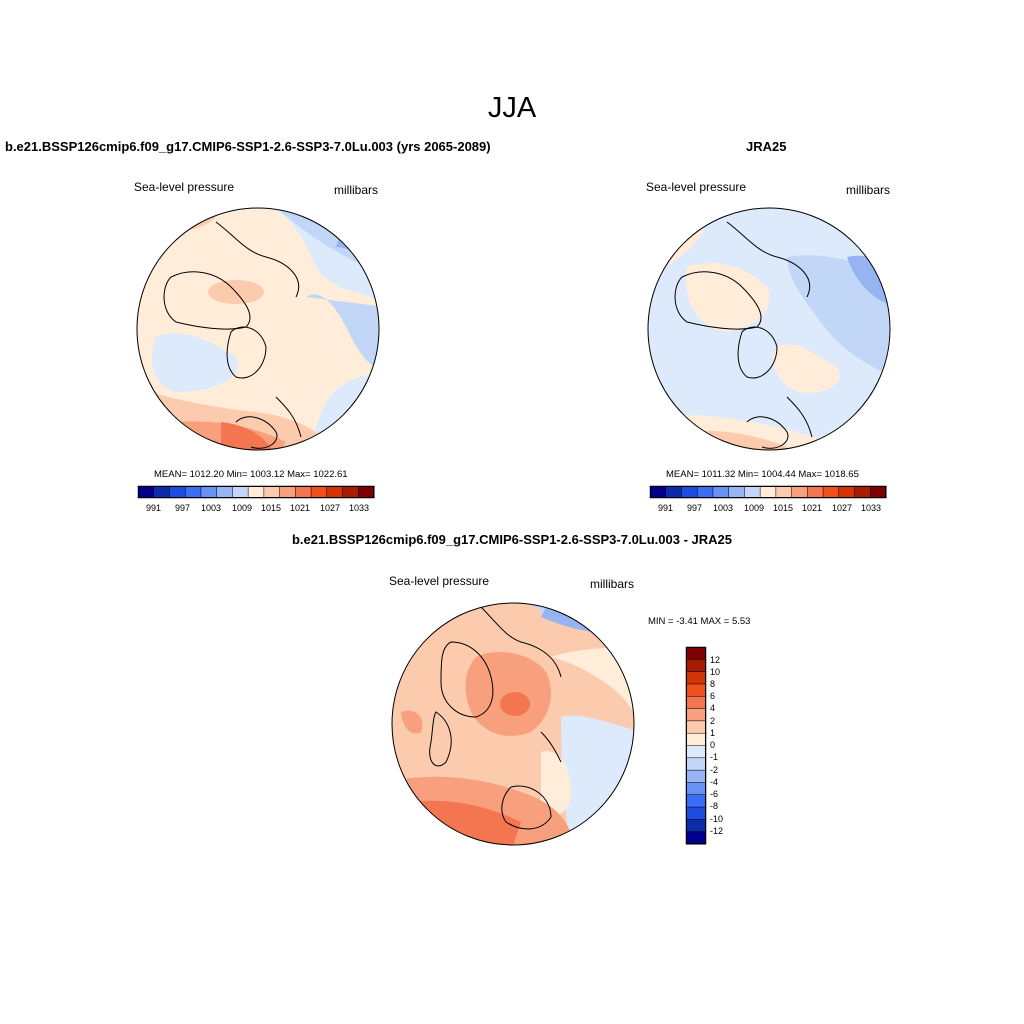 This screenshot has height=1024, width=1024. What do you see at coordinates (713, 684) in the screenshot?
I see `diff-colorbar-label: 8` at bounding box center [713, 684].